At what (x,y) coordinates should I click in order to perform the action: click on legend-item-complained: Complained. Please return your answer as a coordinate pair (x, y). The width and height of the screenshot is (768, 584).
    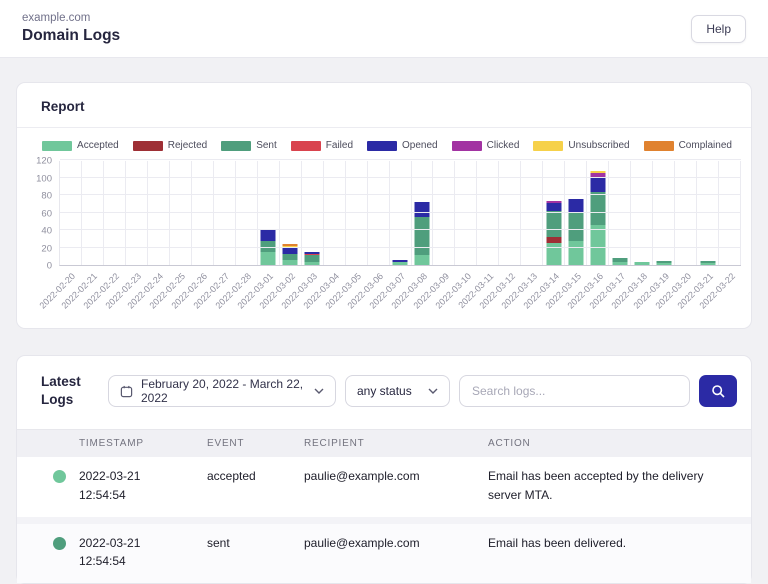
    Looking at the image, I should click on (687, 145).